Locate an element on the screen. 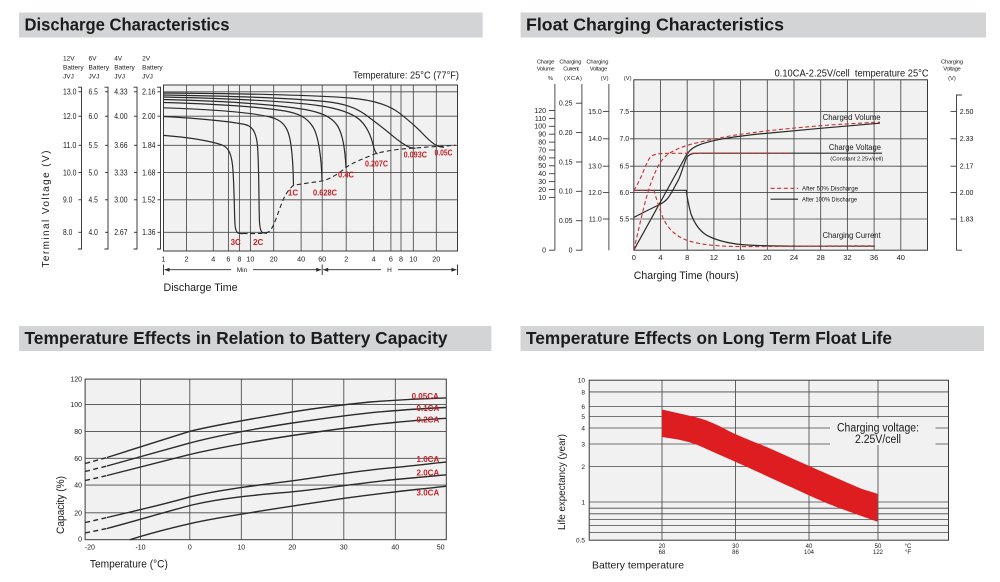 The height and width of the screenshot is (582, 1000). svg-text: 3.33 is located at coordinates (121, 172).